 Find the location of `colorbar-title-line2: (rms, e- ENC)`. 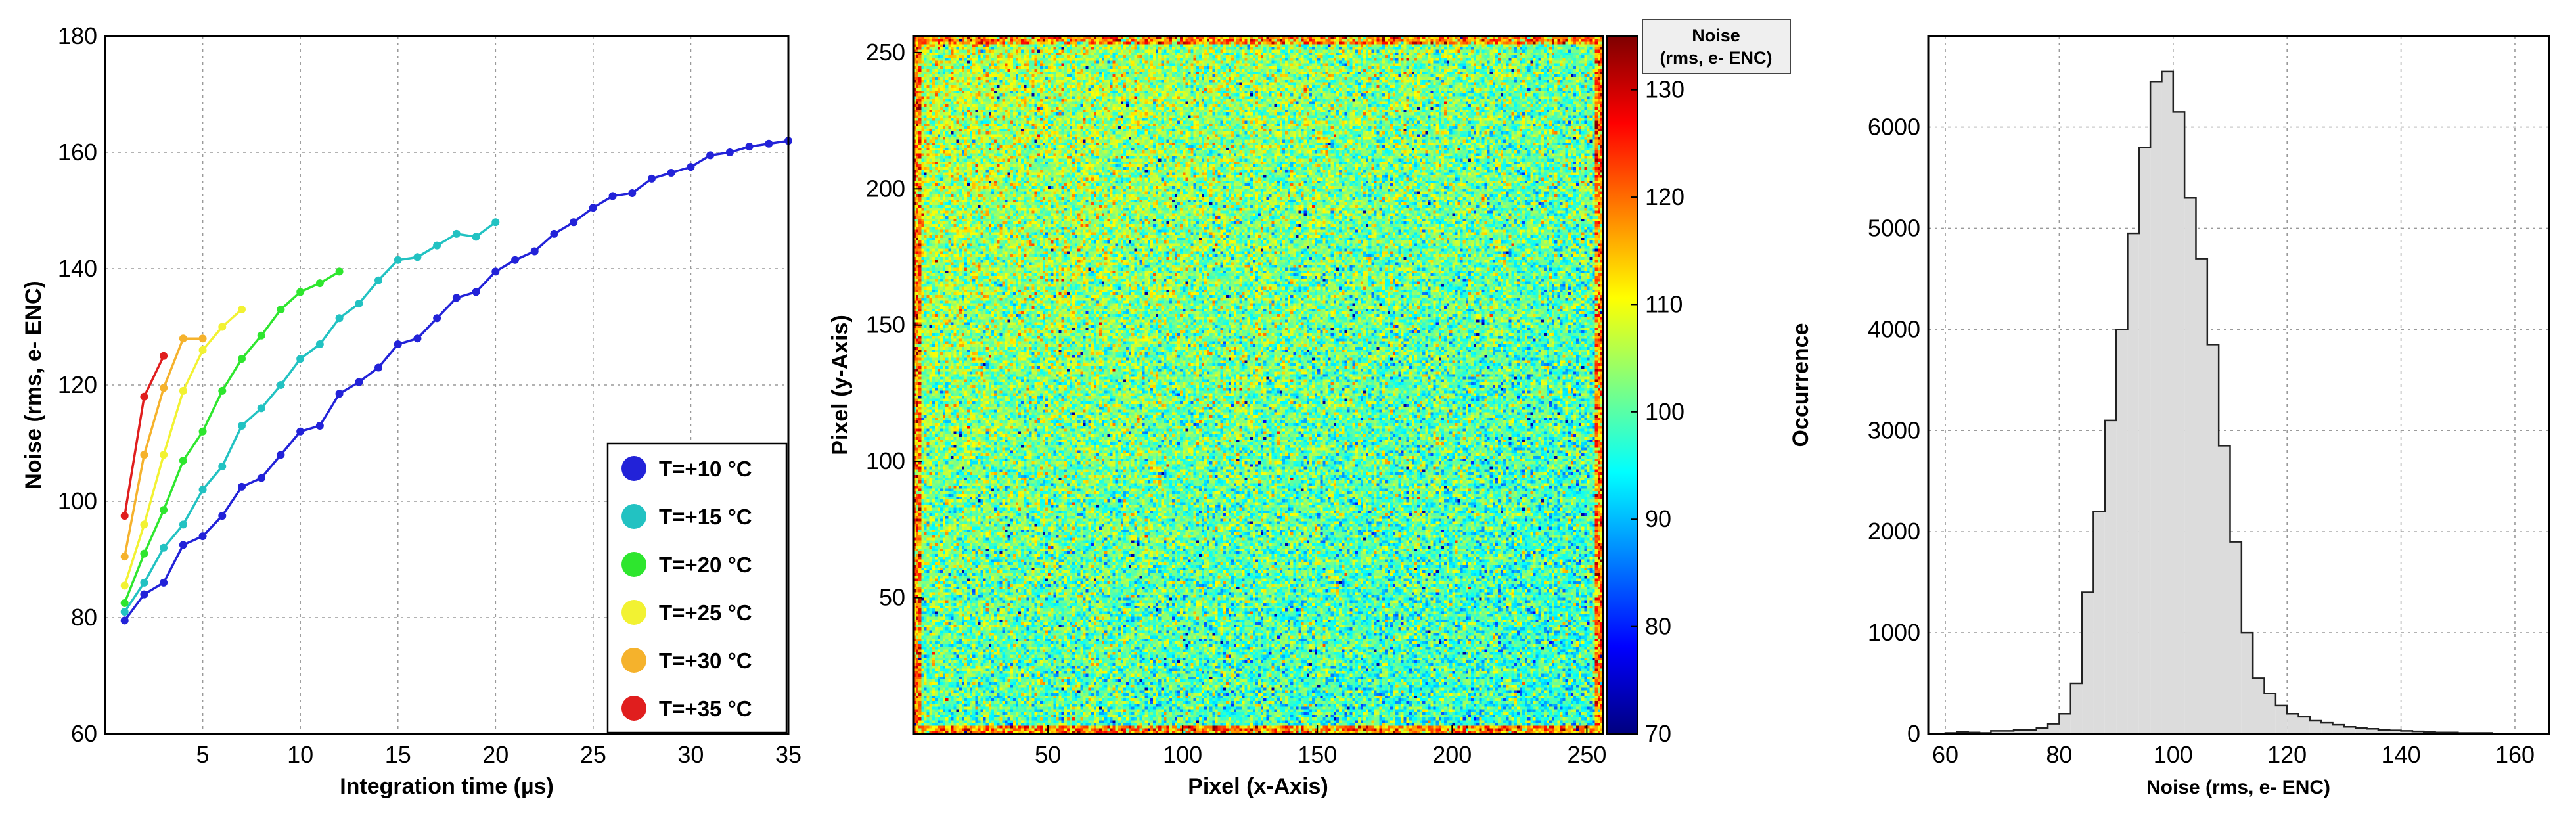

colorbar-title-line2: (rms, e- ENC) is located at coordinates (1716, 58).